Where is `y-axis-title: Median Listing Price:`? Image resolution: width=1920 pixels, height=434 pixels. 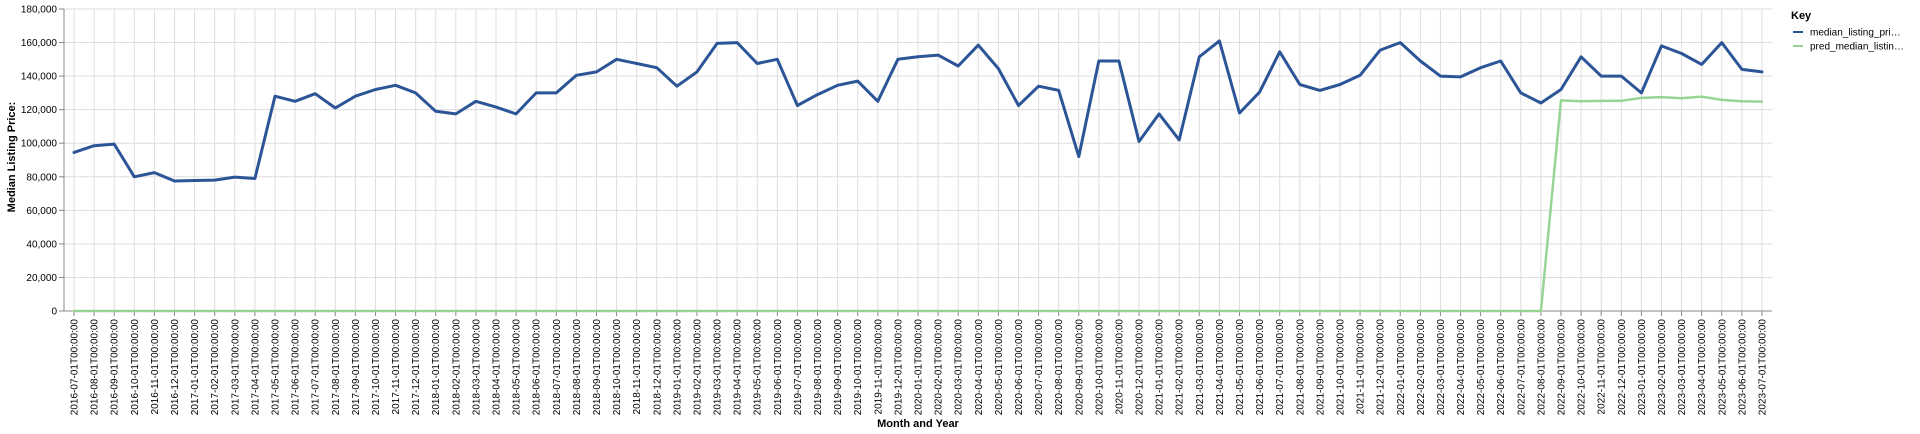
y-axis-title: Median Listing Price: is located at coordinates (12, 157).